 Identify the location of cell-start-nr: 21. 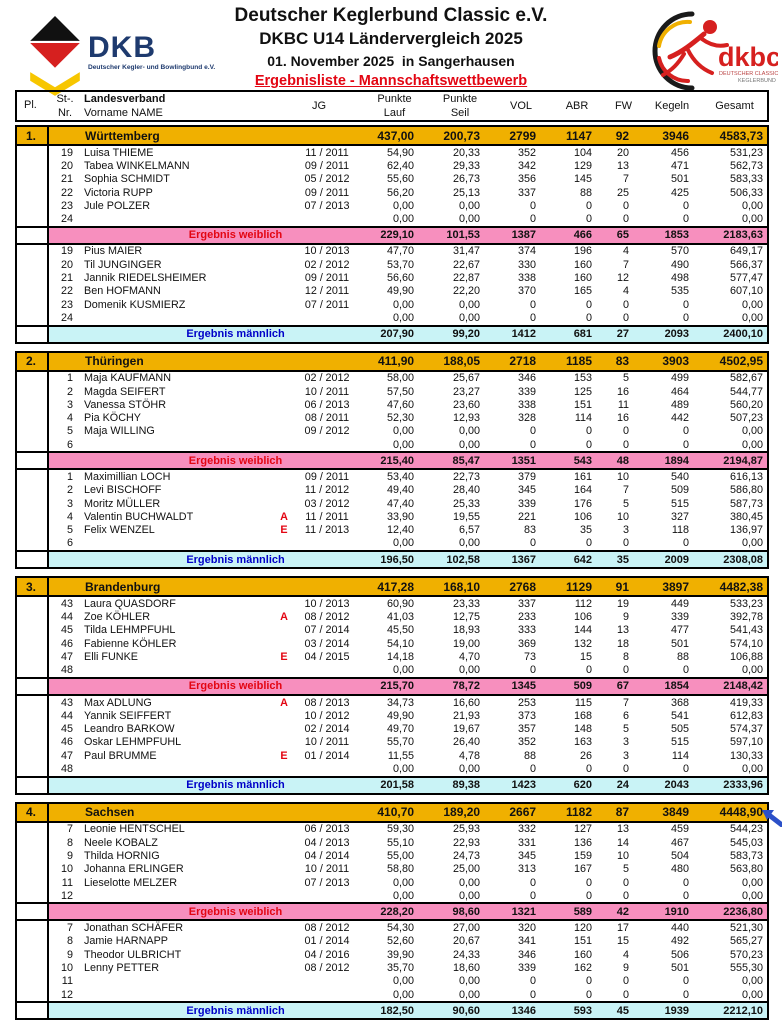
(66, 179).